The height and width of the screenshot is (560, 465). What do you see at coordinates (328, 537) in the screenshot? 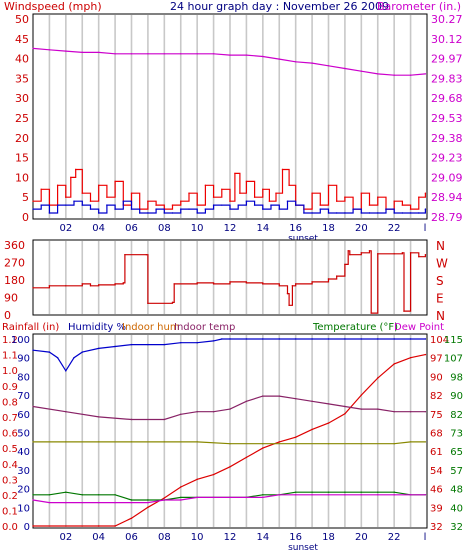
I see `bottom-x-tick-label: 18` at bounding box center [328, 537].